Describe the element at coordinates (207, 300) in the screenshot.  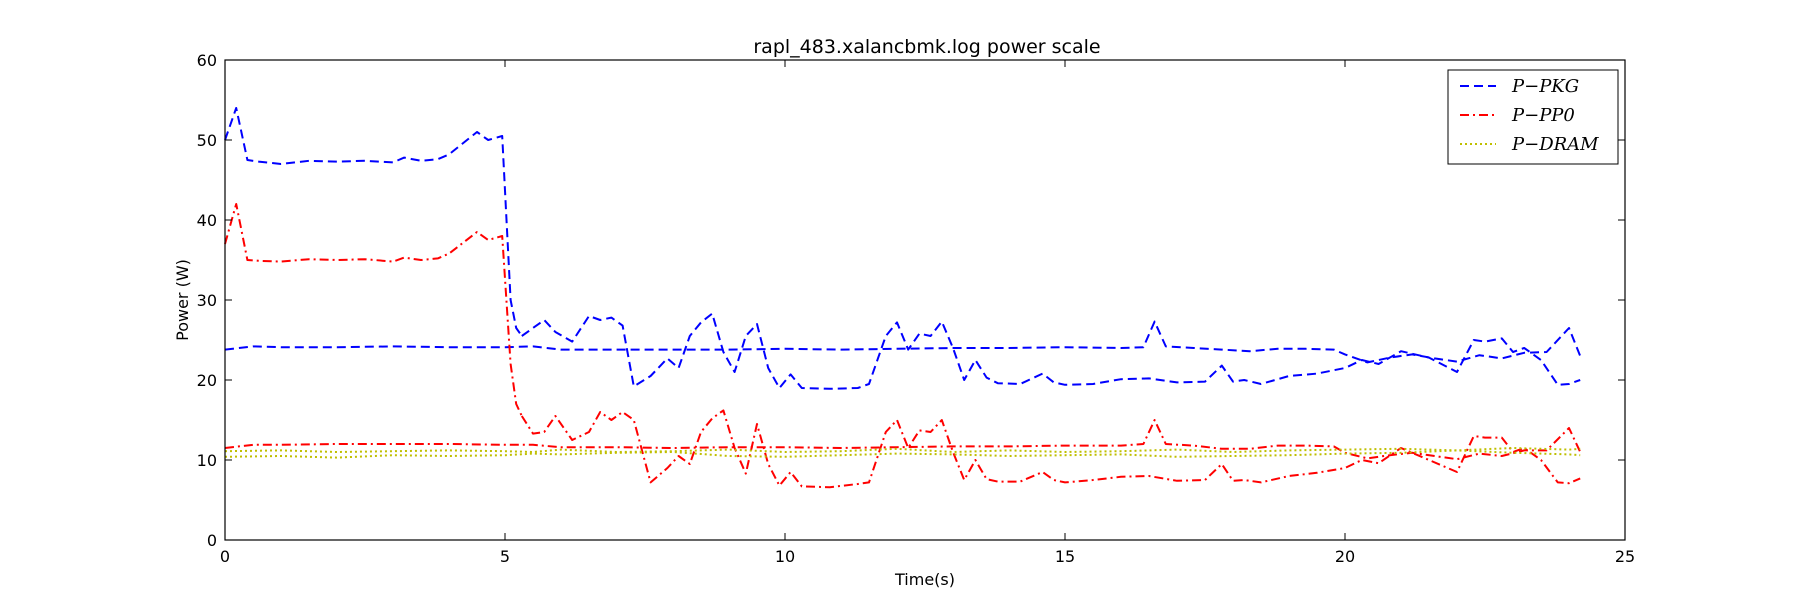
I see `y-tick-label: 30` at that location.